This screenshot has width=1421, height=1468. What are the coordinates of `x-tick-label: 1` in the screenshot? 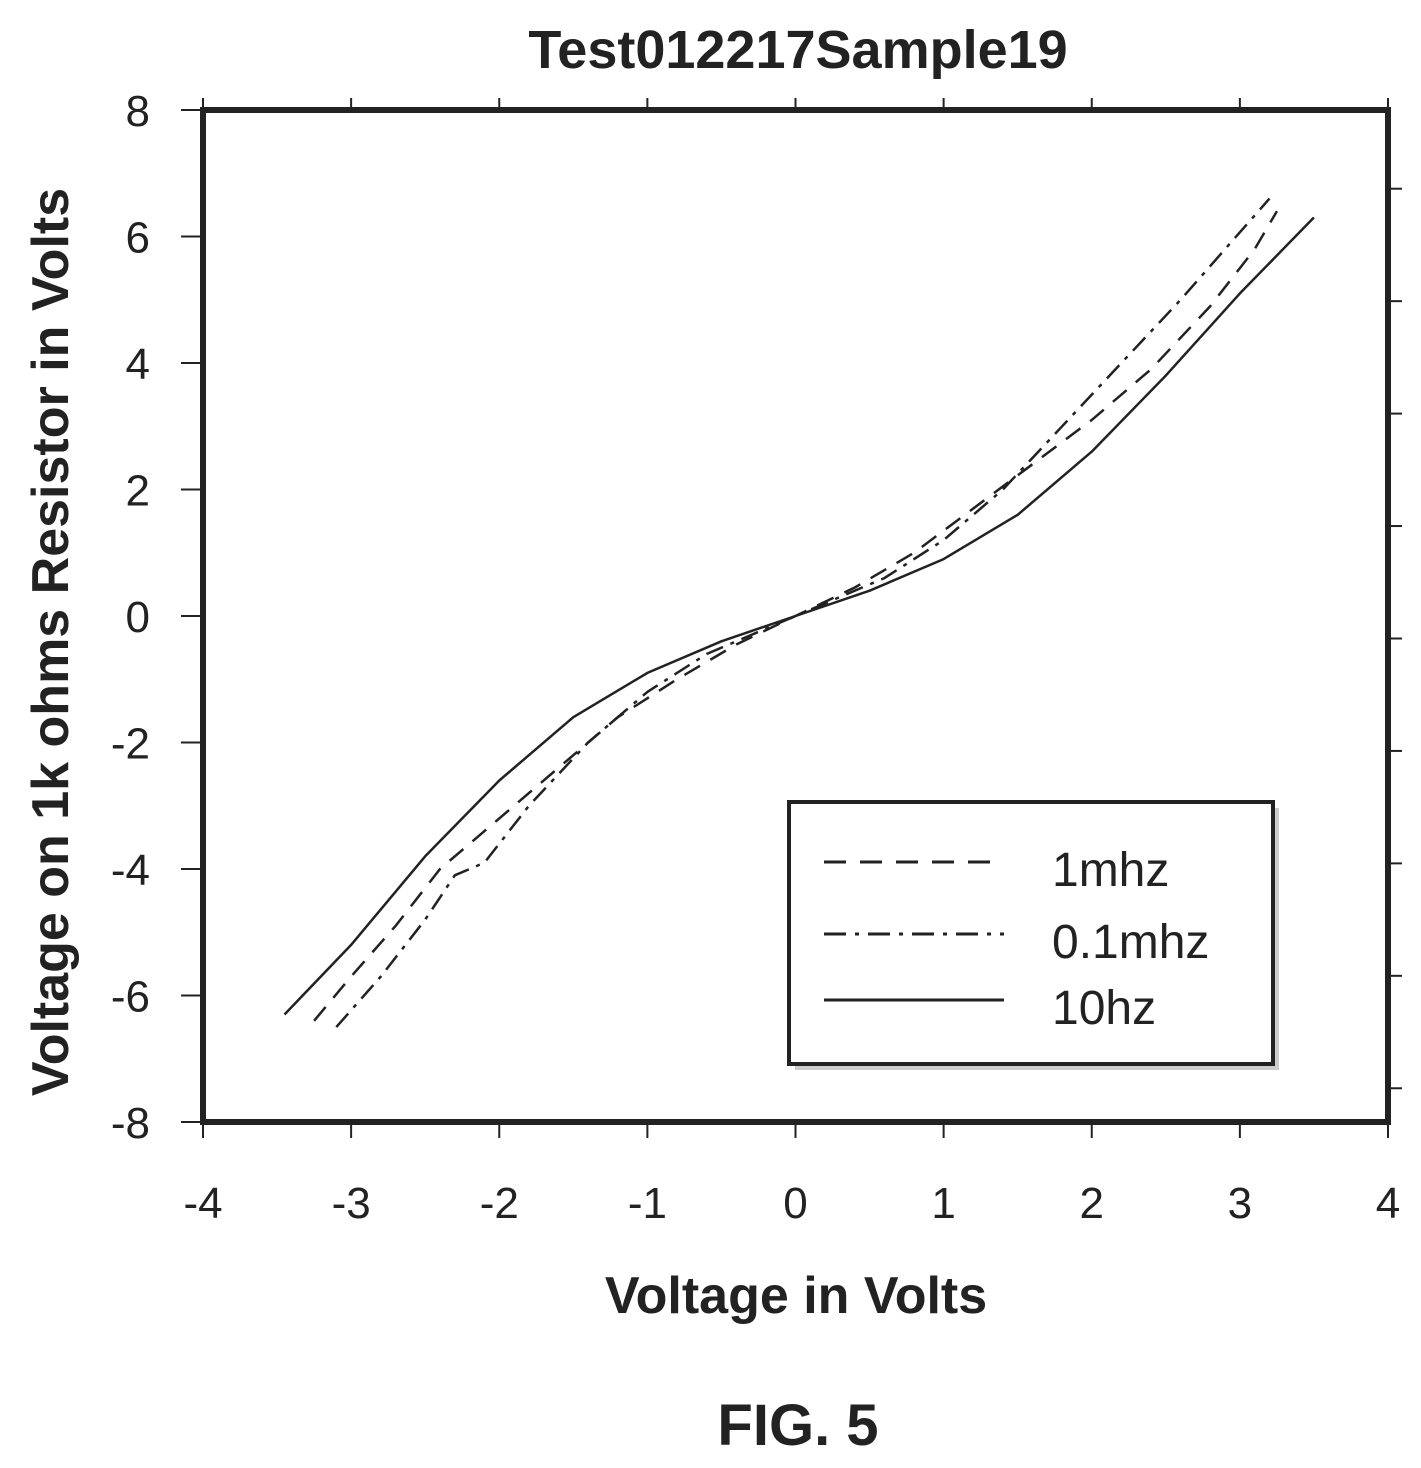 It's located at (943, 1203).